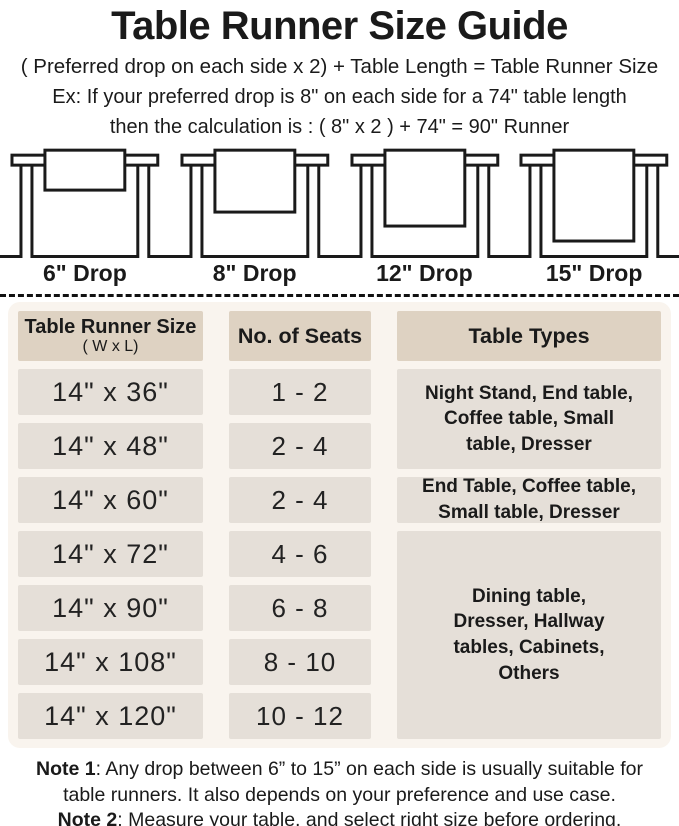 The height and width of the screenshot is (826, 679). I want to click on drop-15-illustration, so click(594, 203).